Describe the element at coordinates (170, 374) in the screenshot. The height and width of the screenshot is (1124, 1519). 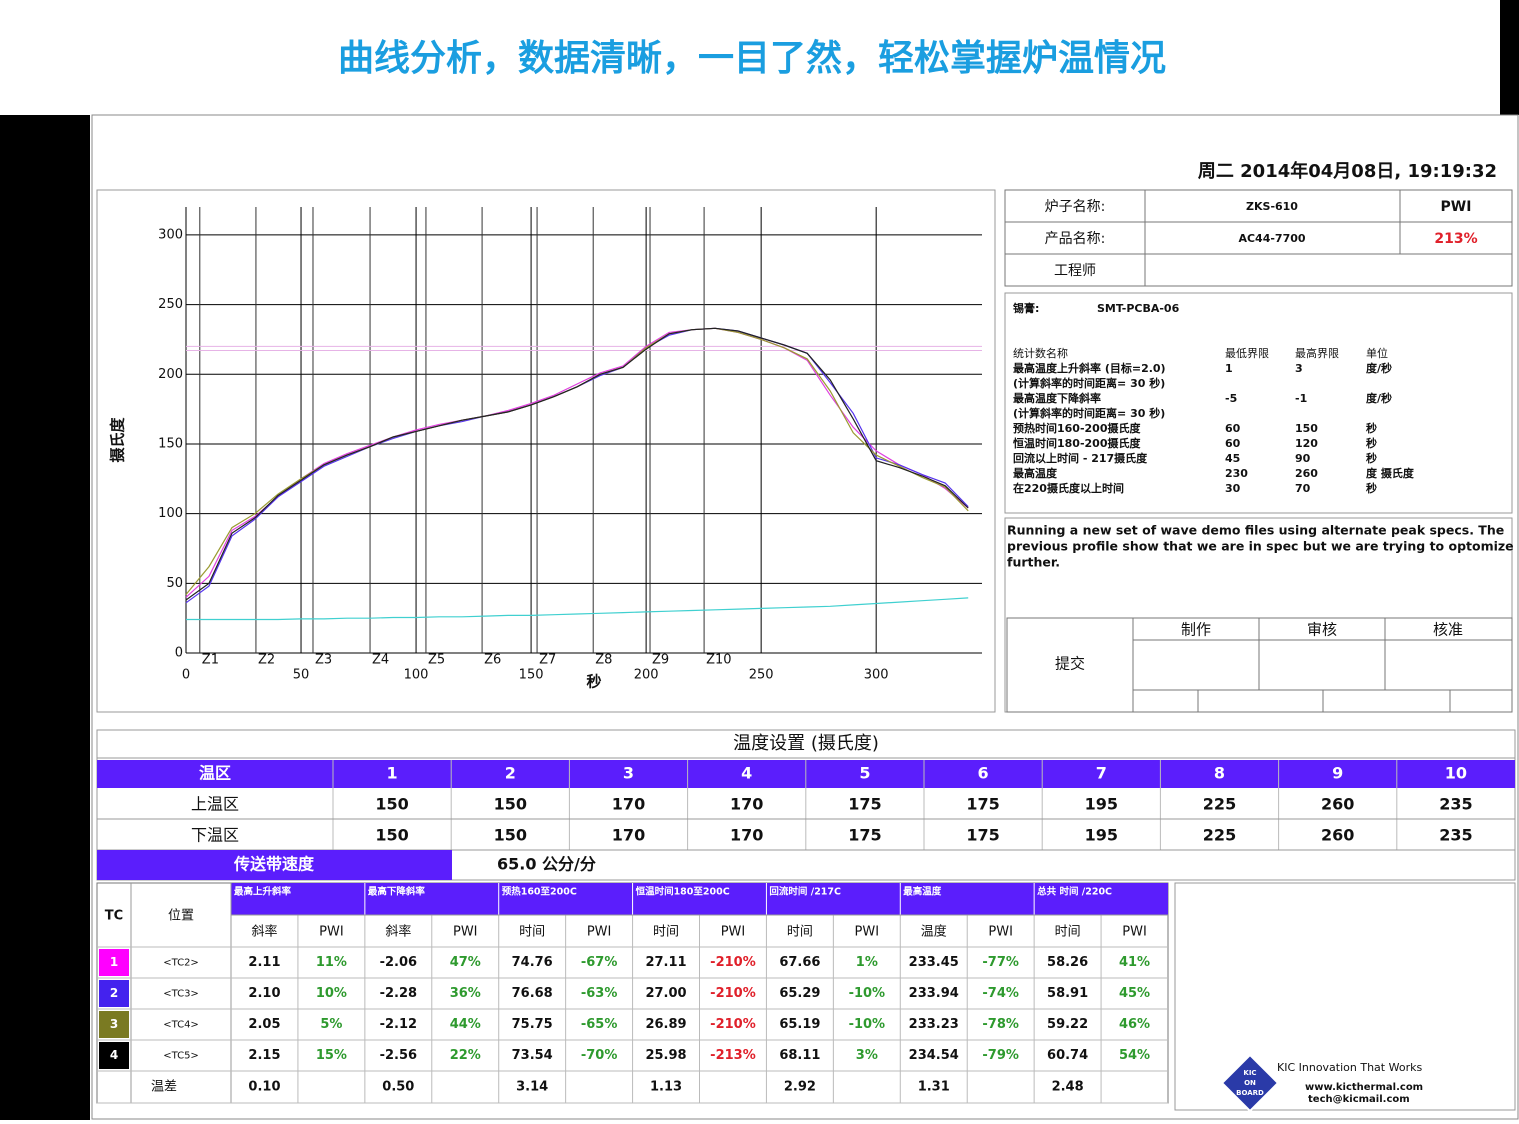
I see `y-tick-label: 200` at that location.